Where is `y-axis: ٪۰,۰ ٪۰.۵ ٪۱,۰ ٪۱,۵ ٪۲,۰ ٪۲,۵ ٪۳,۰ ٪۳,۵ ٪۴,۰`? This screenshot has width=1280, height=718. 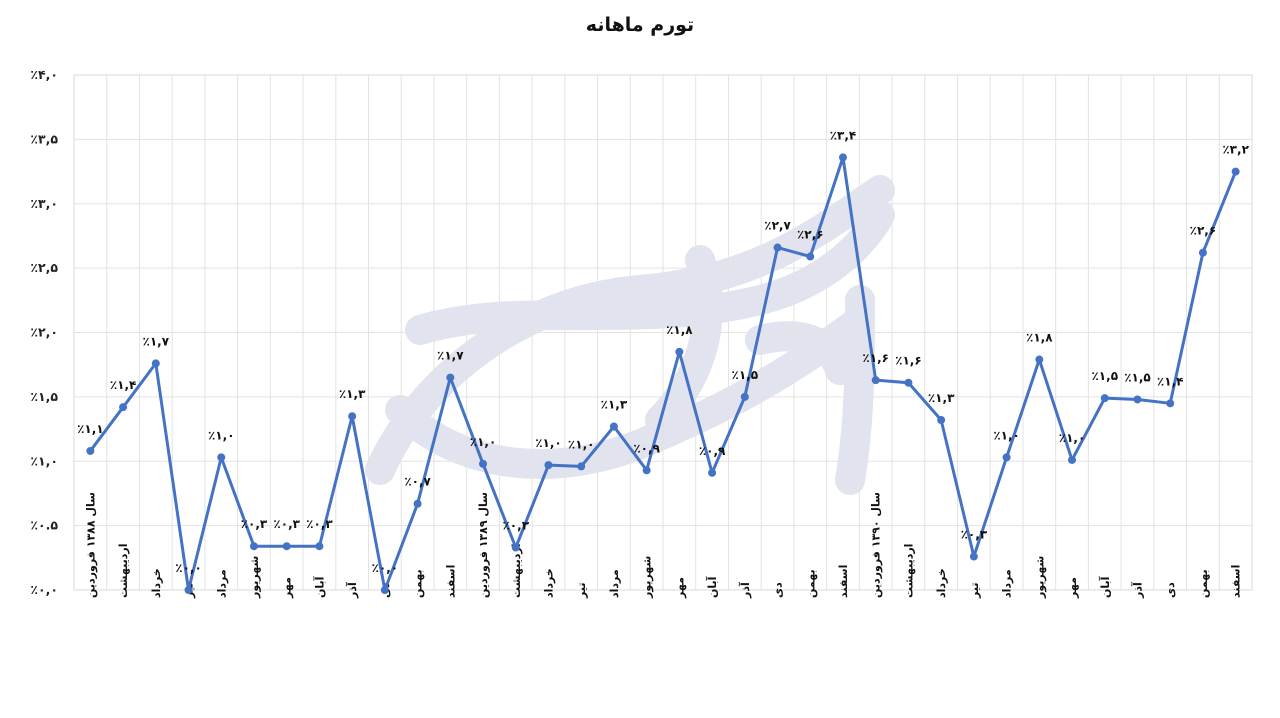 y-axis: ٪۰,۰ ٪۰.۵ ٪۱,۰ ٪۱,۵ ٪۲,۰ ٪۲,۵ ٪۳,۰ ٪۳,۵ ٪۴,۰ is located at coordinates (44, 332).